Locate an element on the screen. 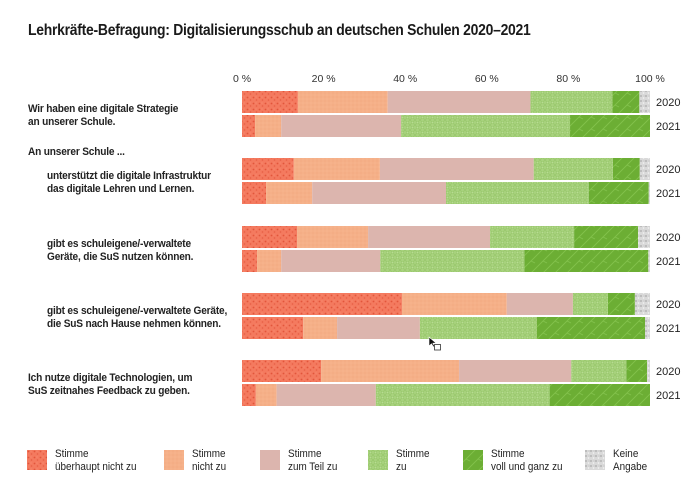 The width and height of the screenshot is (700, 500). legend-label: Stimme voll und ganz zu is located at coordinates (527, 460).